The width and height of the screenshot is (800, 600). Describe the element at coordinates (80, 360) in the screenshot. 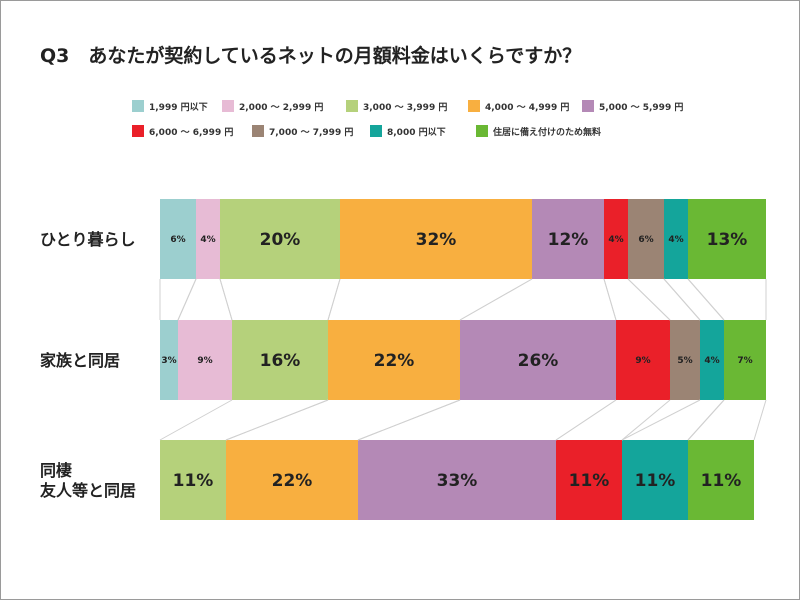

I see `category-label: 家族と同居` at that location.